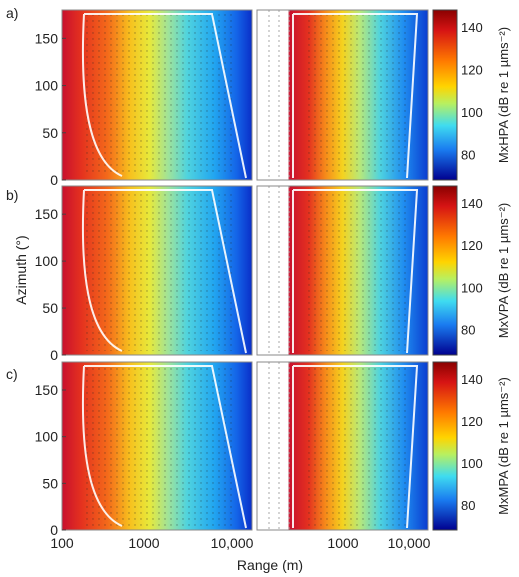 Image resolution: width=519 pixels, height=577 pixels. I want to click on colorbar-tick-label-0-1: 120, so click(472, 70).